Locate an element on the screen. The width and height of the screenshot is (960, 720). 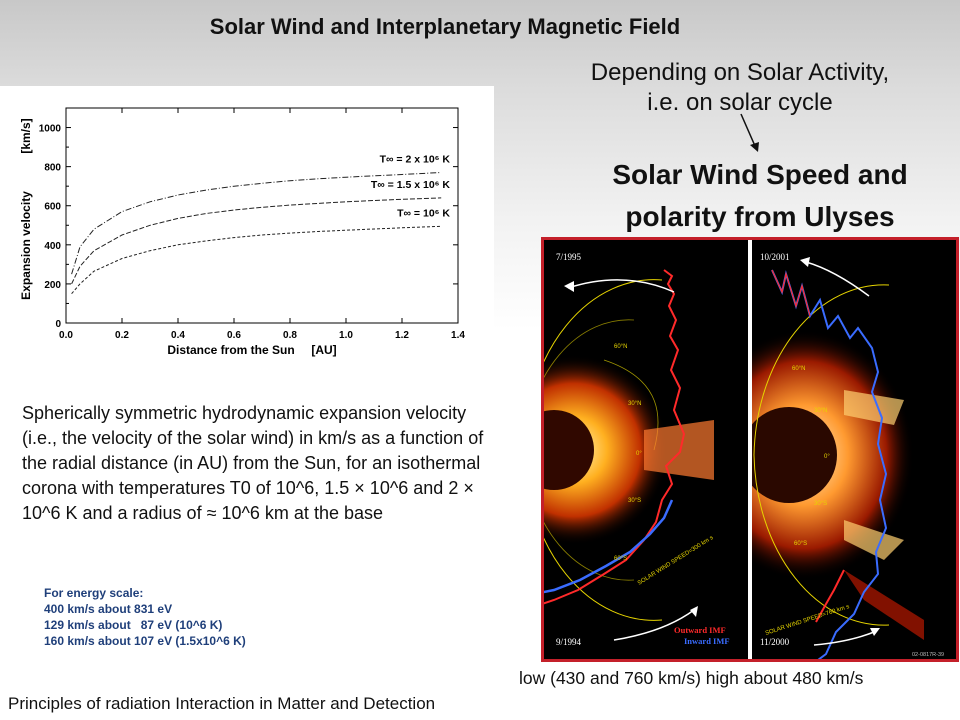
left-panel-1994-1995 is located at coordinates (629, 455).